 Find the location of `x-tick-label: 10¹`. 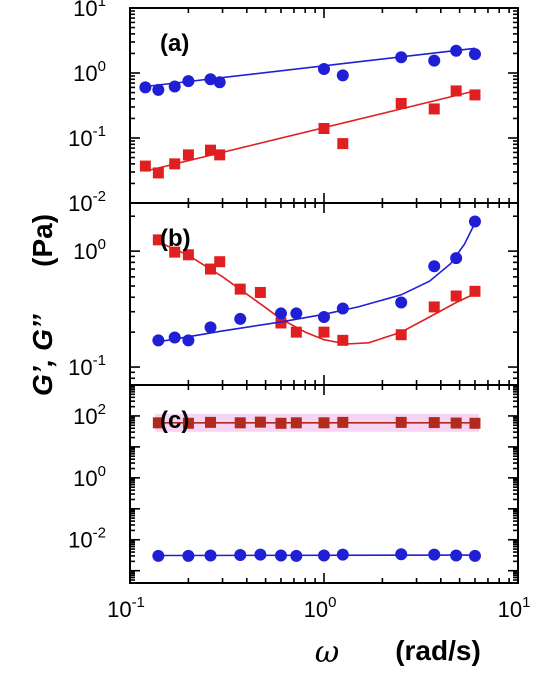

x-tick-label: 10¹ is located at coordinates (514, 608).